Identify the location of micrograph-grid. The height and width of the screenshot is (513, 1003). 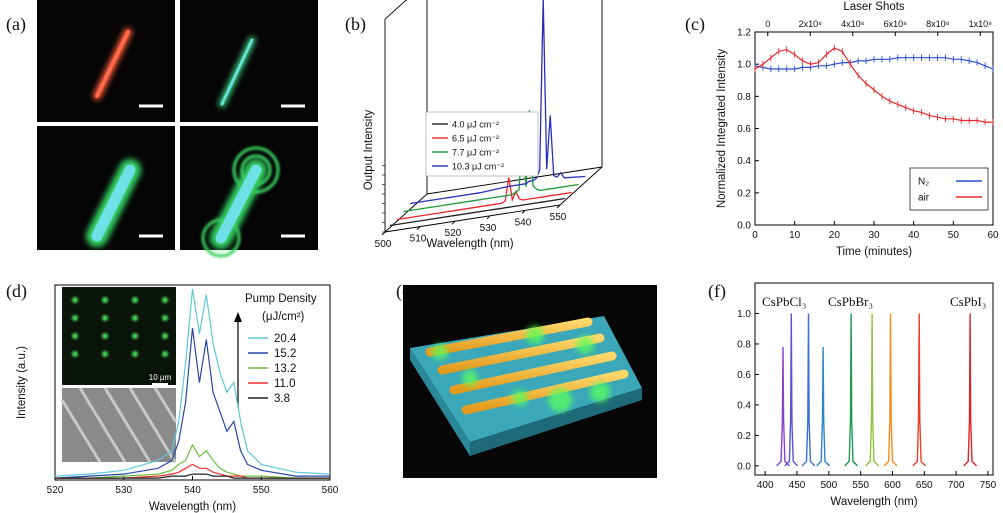
(177, 129).